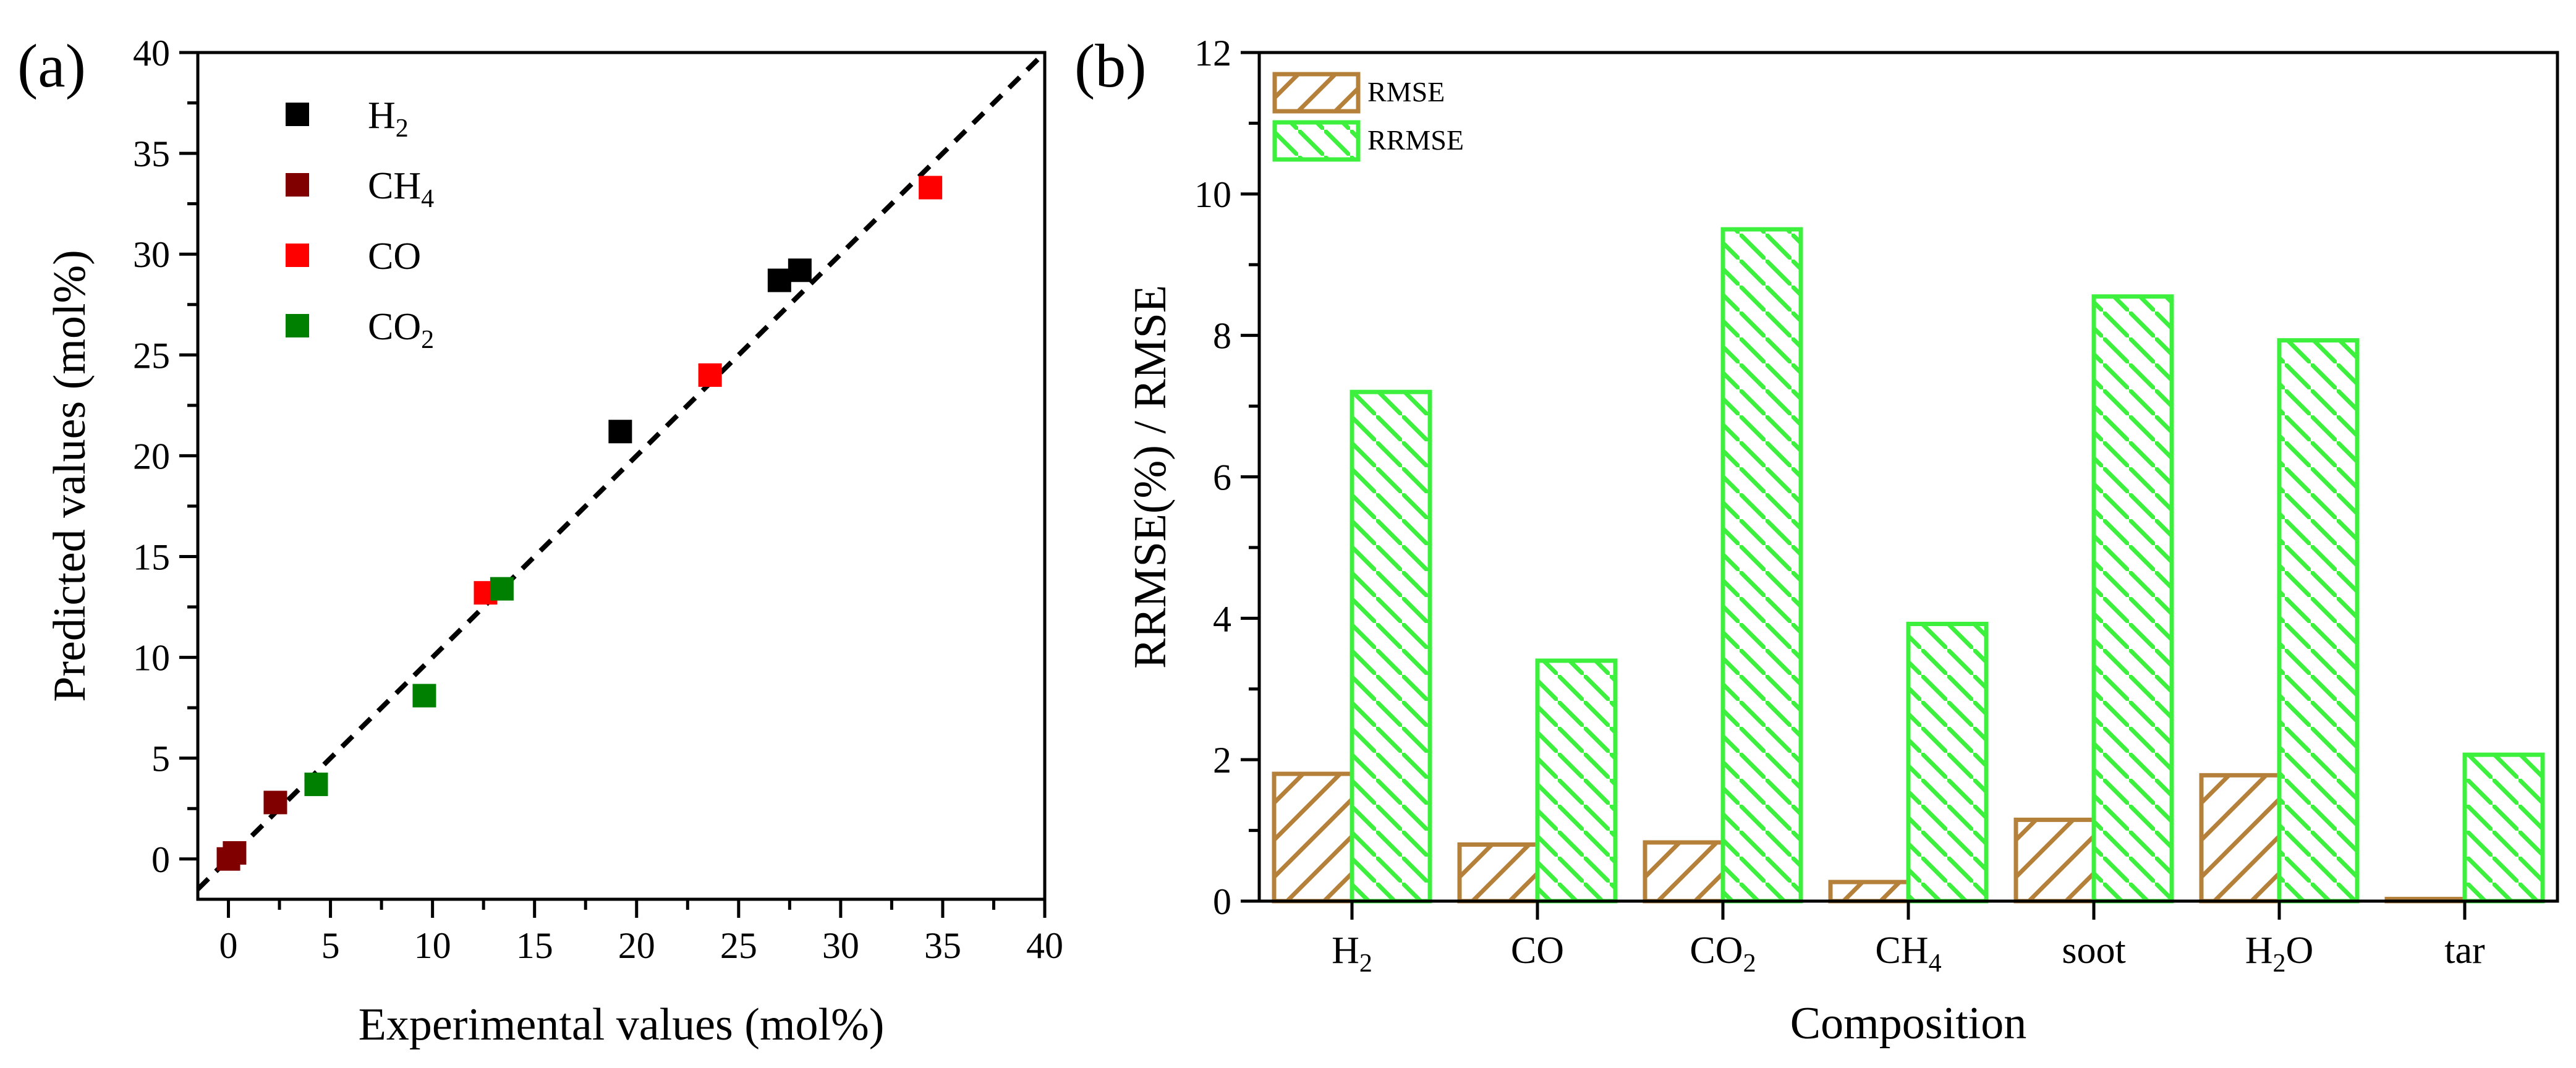 The height and width of the screenshot is (1068, 2576). What do you see at coordinates (160, 759) in the screenshot?
I see `y-tick-label: 5` at bounding box center [160, 759].